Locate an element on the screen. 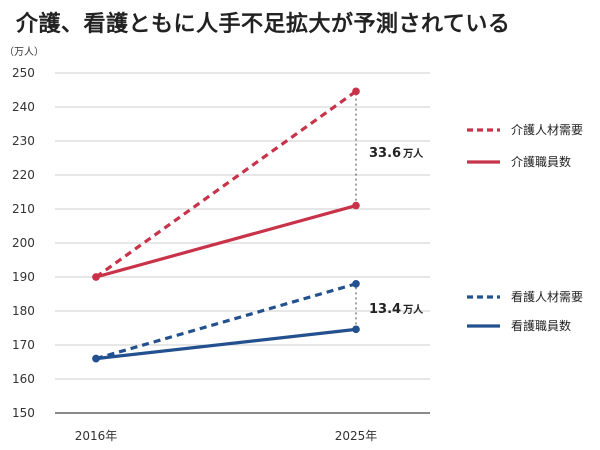  y-tick-label: 170 is located at coordinates (23, 345).